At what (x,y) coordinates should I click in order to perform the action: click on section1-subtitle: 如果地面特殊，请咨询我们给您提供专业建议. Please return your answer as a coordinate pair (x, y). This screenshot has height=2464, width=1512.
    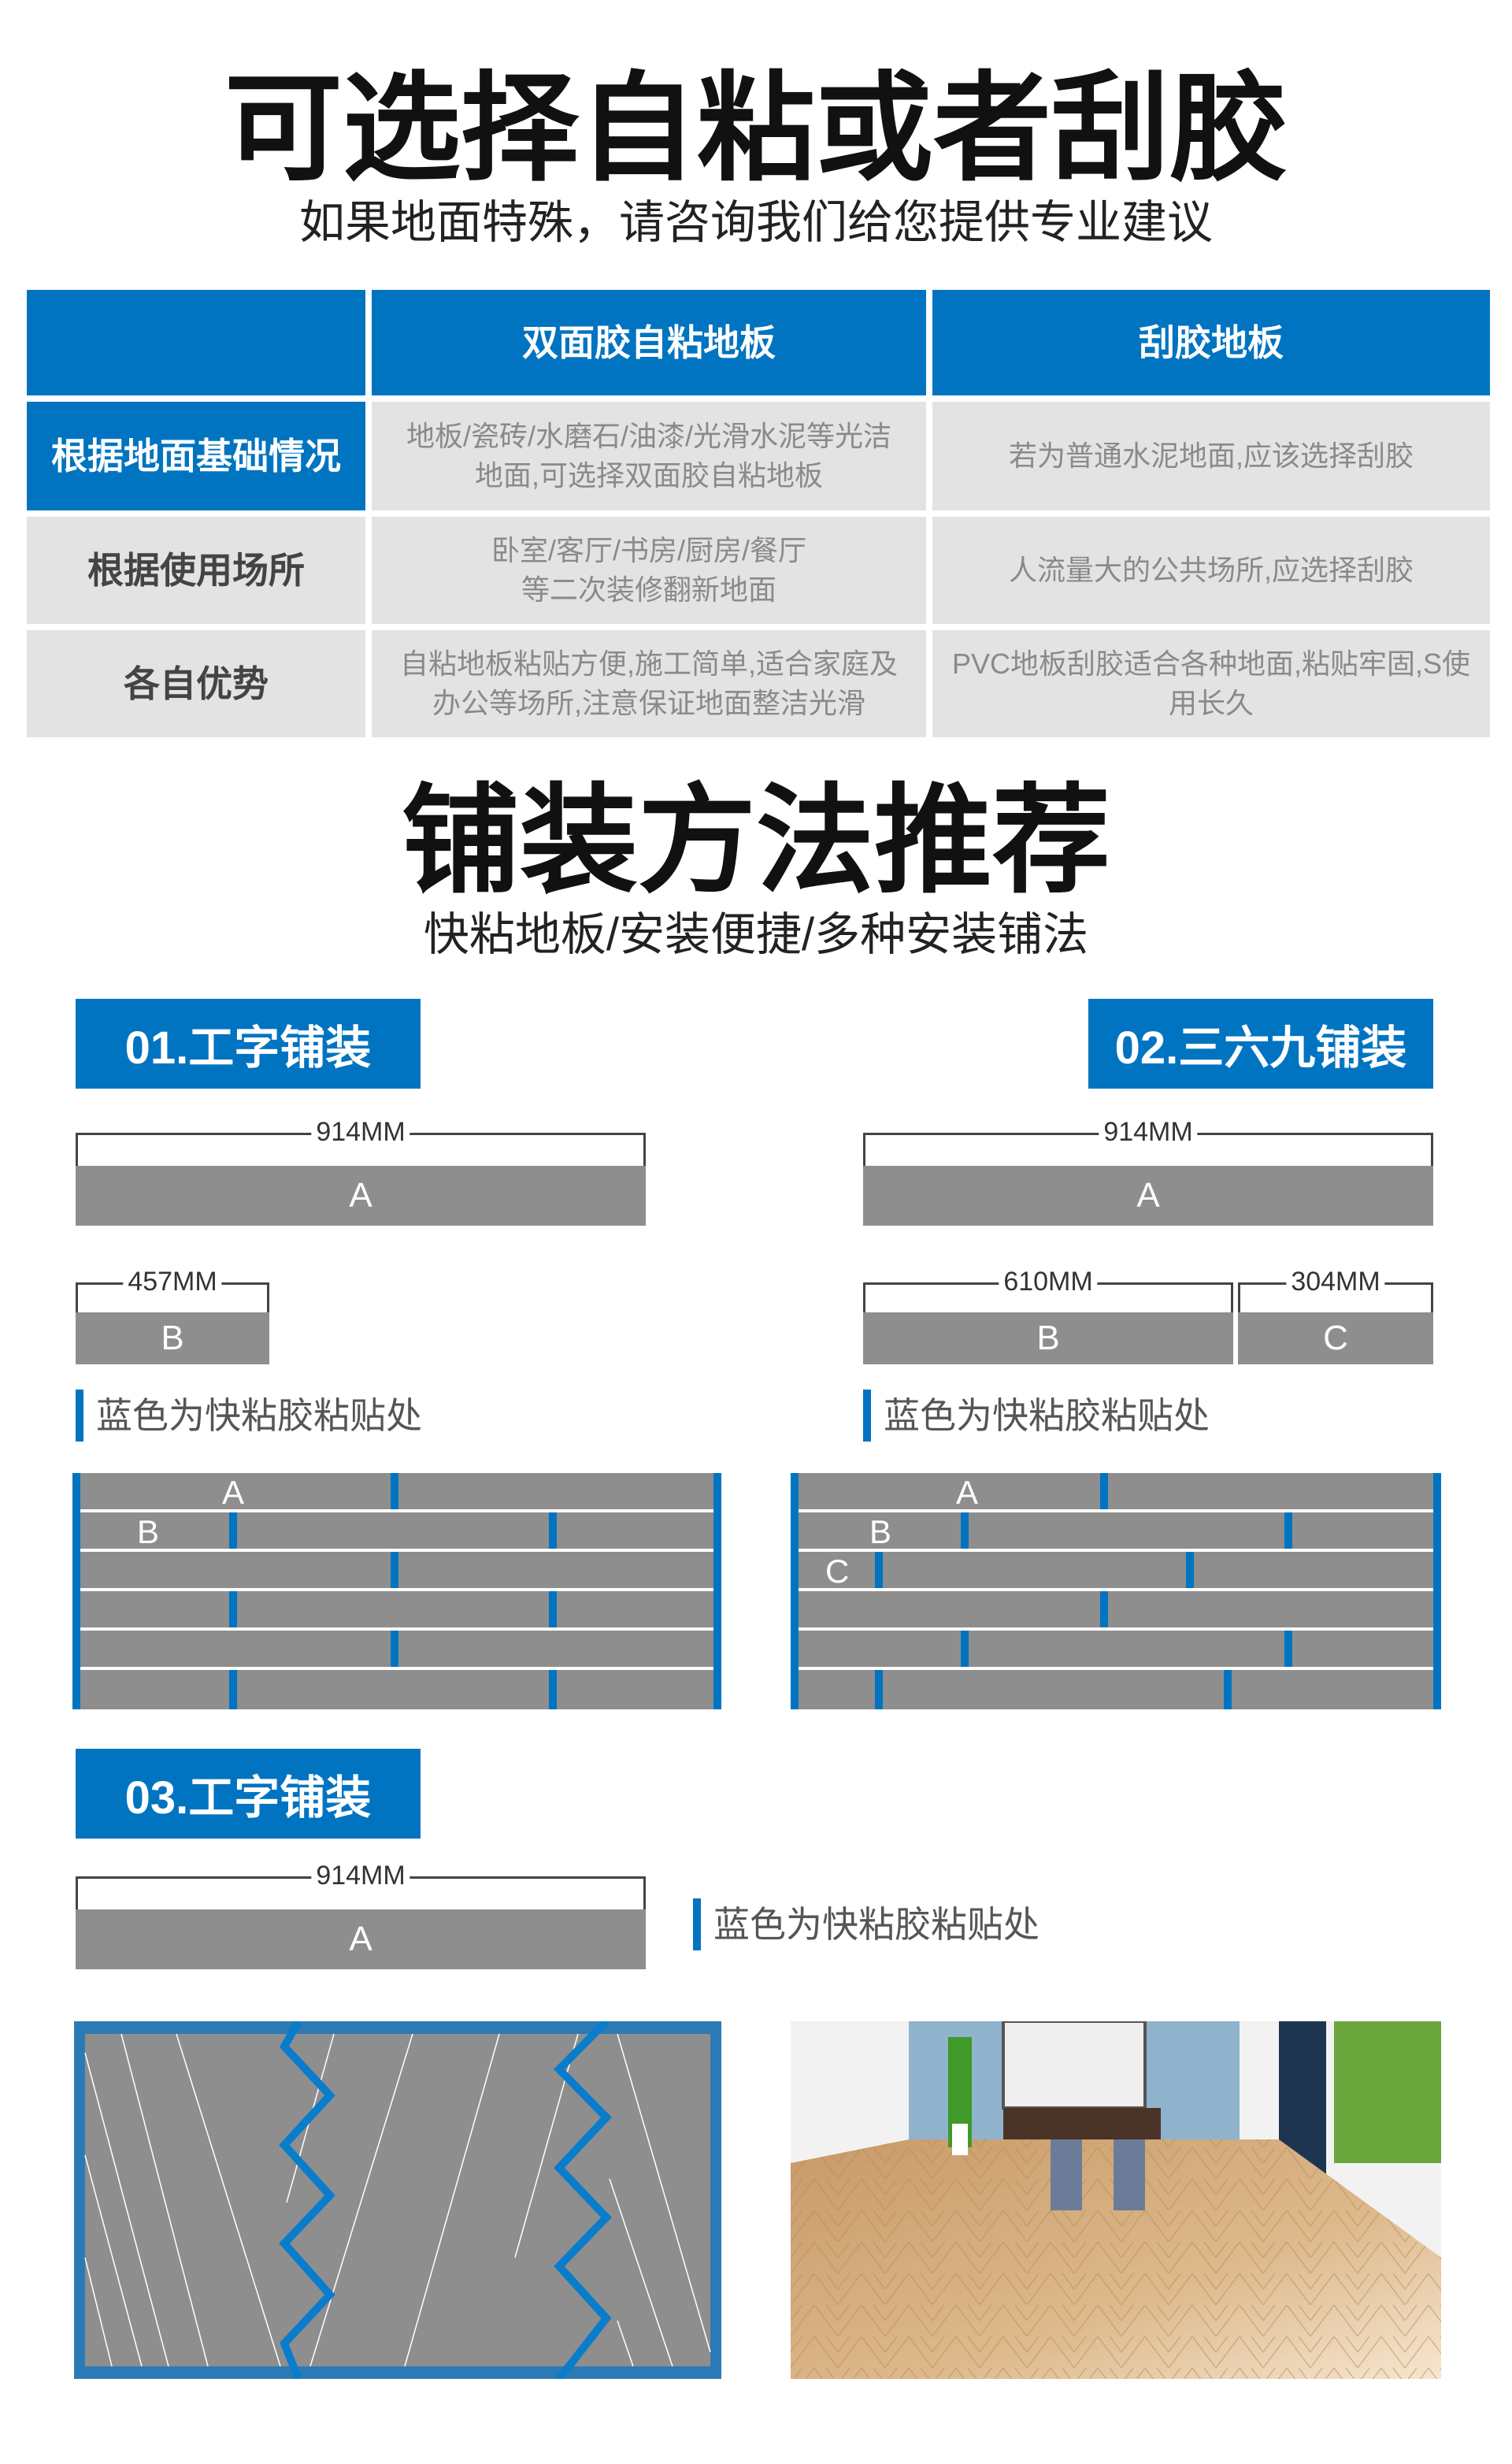
    Looking at the image, I should click on (755, 222).